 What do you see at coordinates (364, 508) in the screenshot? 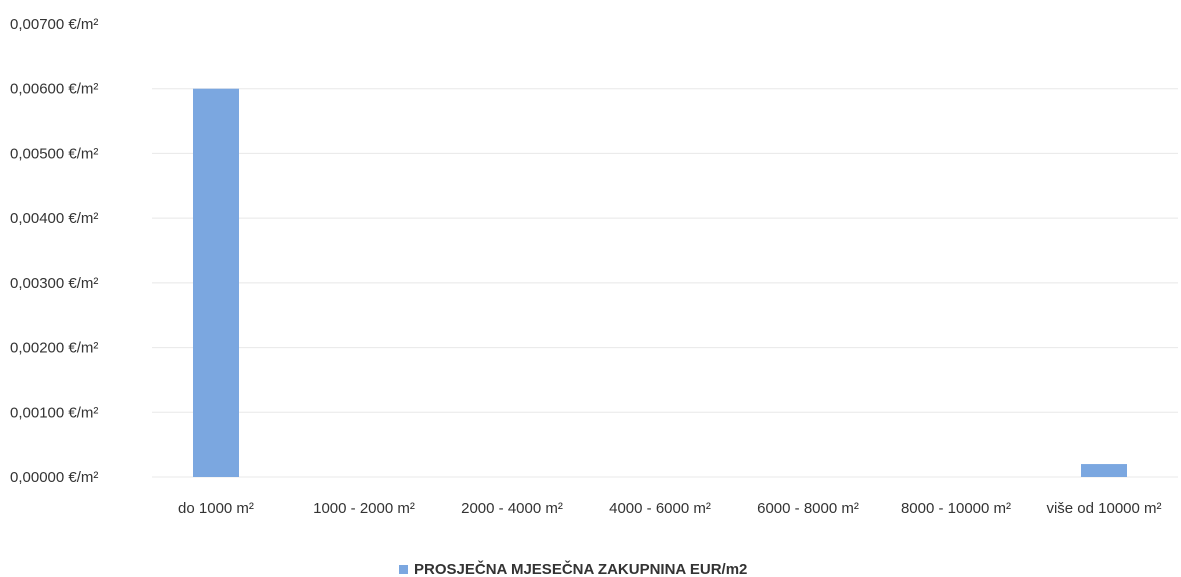
I see `x-category-label: 1000 - 2000 m²` at bounding box center [364, 508].